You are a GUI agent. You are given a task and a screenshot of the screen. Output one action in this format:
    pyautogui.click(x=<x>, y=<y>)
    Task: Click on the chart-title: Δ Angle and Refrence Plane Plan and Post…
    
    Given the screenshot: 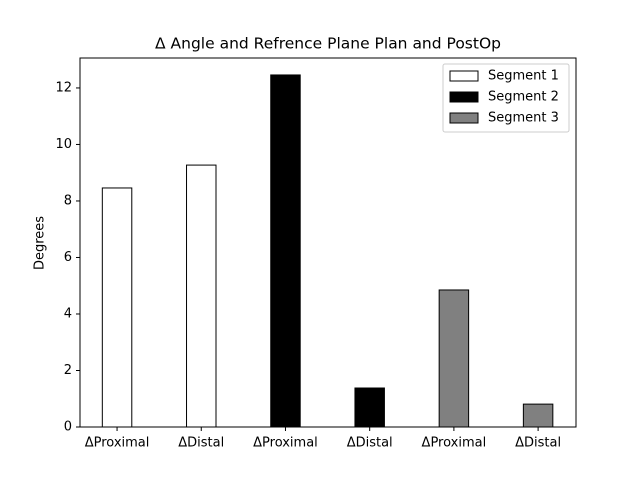 What is the action you would take?
    pyautogui.click(x=328, y=44)
    